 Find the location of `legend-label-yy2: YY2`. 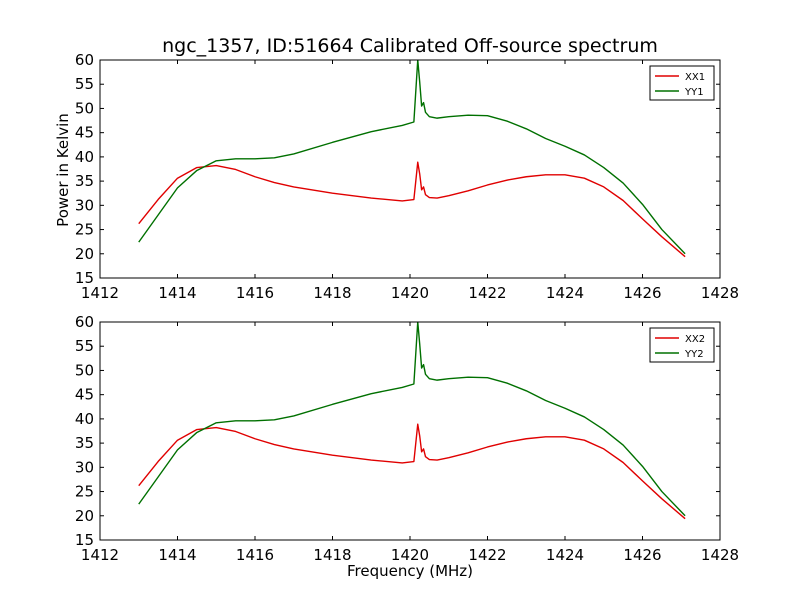

legend-label-yy2: YY2 is located at coordinates (694, 354).